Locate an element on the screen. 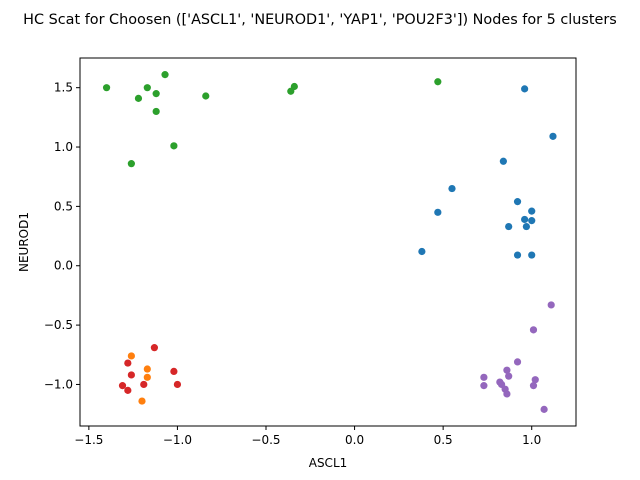 This screenshot has height=480, width=640. y-axis-label: NEUROD1 is located at coordinates (24, 242).